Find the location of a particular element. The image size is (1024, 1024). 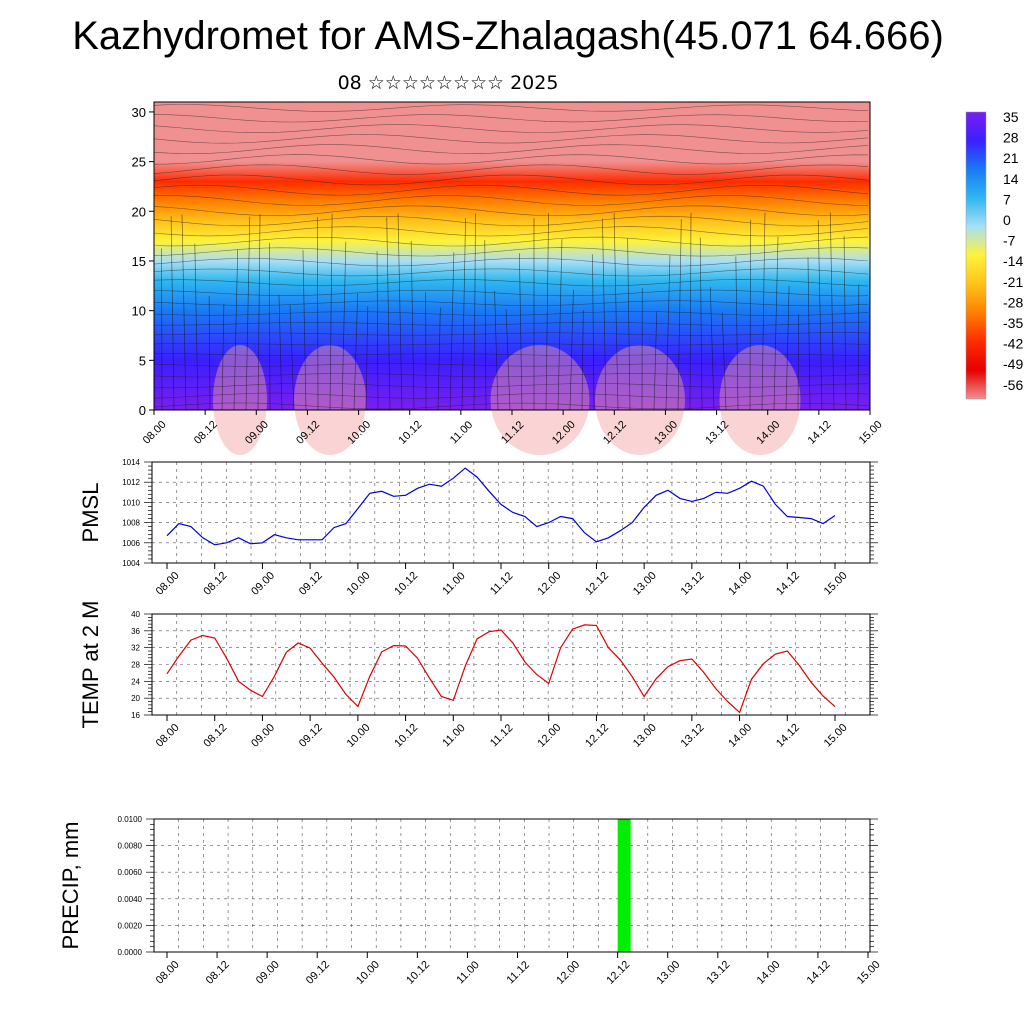

y-tick-label: 10 is located at coordinates (139, 311).